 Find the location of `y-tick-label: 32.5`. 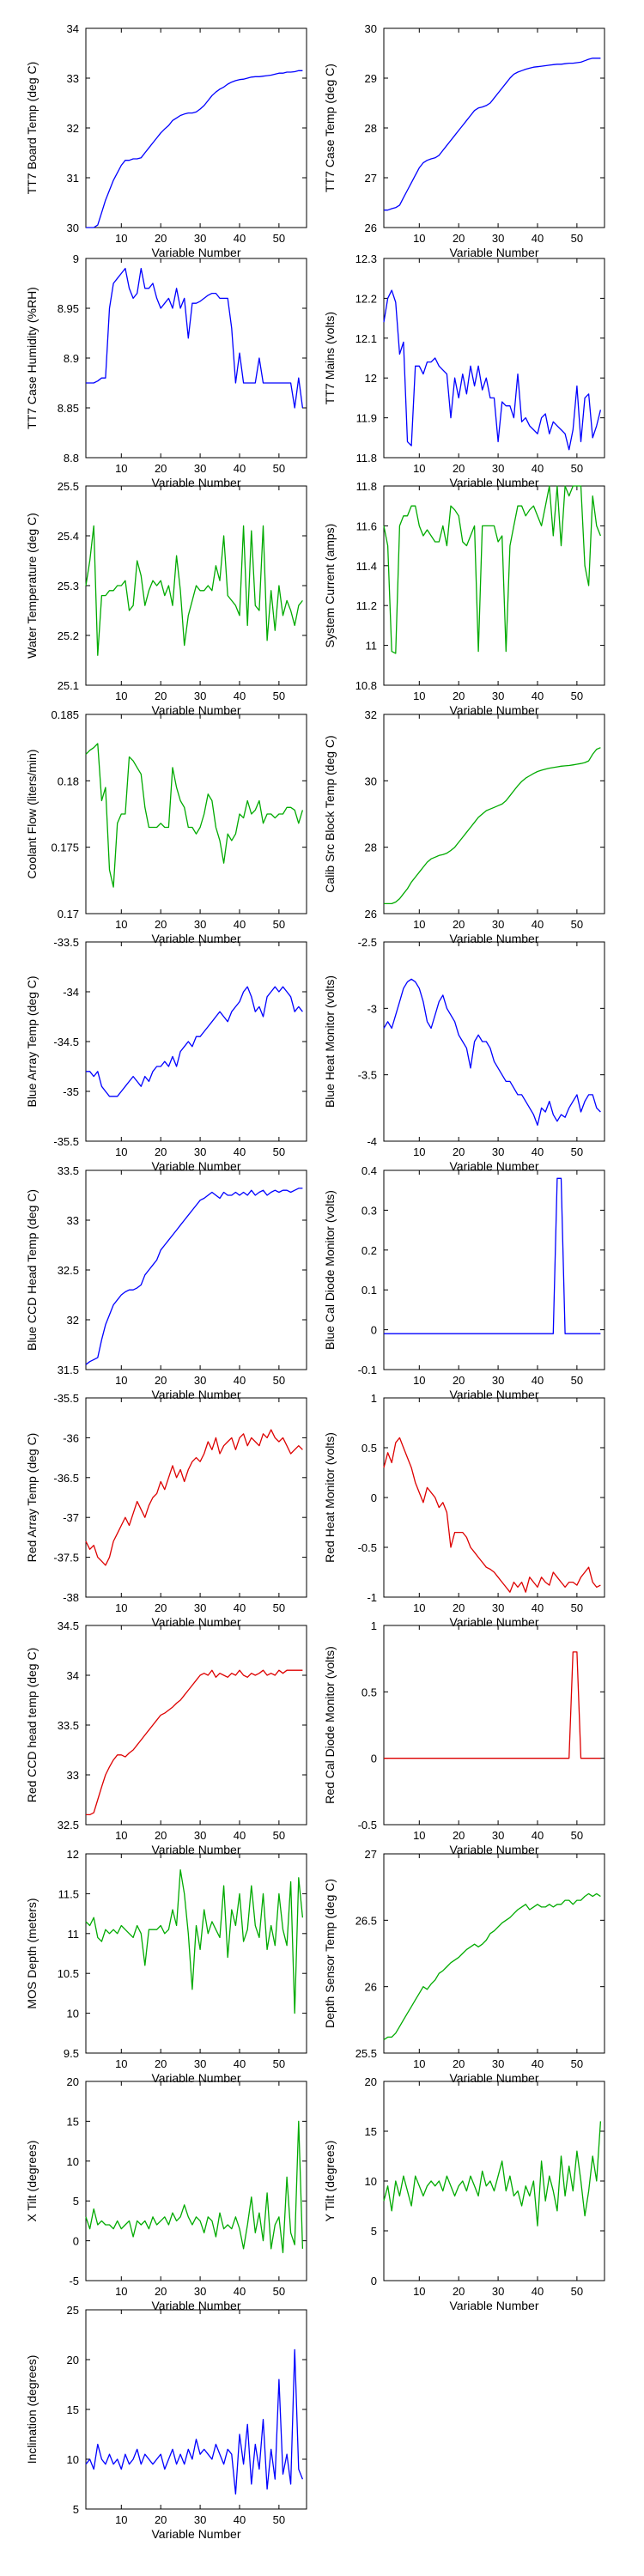

y-tick-label: 32.5 is located at coordinates (69, 1270).